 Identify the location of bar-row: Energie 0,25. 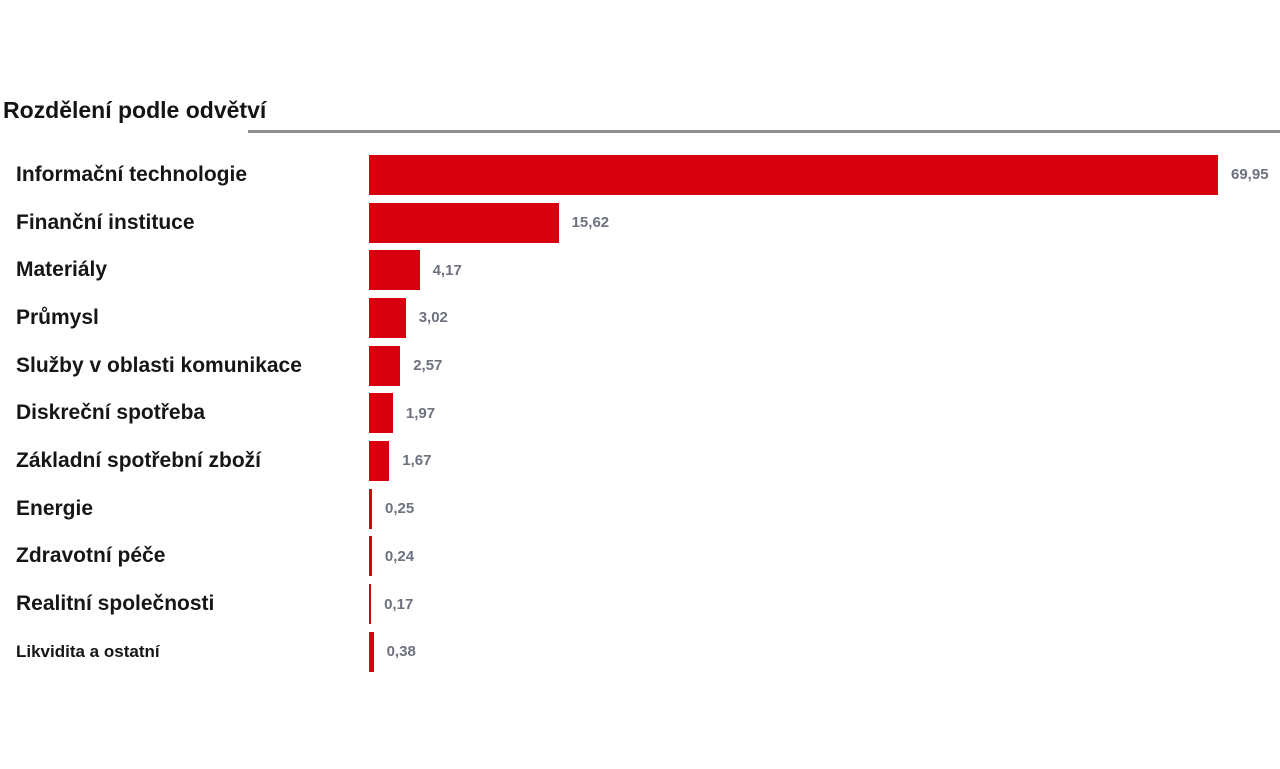
(640, 509).